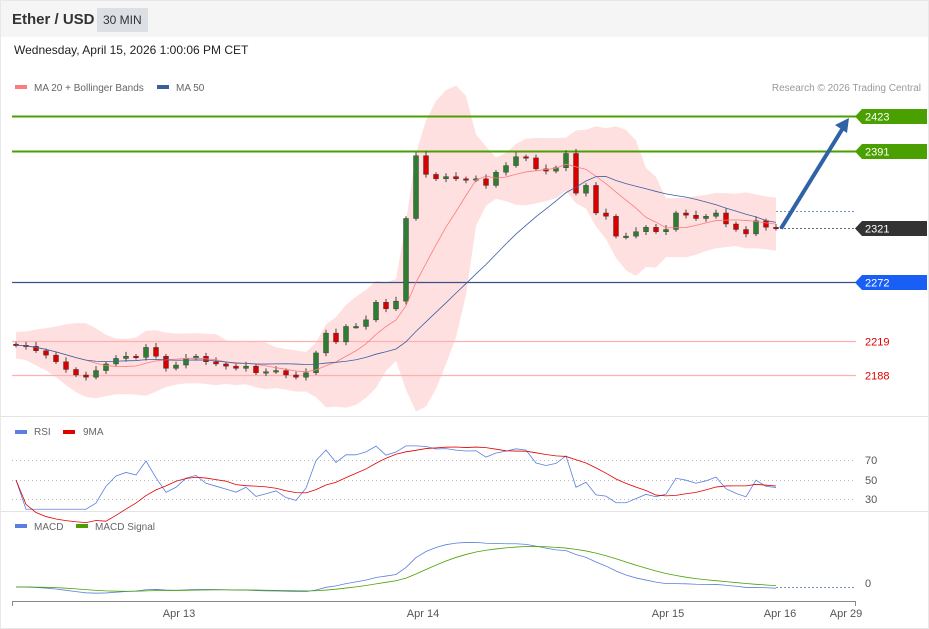 This screenshot has height=629, width=929. Describe the element at coordinates (163, 87) in the screenshot. I see `ma50-legend-swatch` at that location.